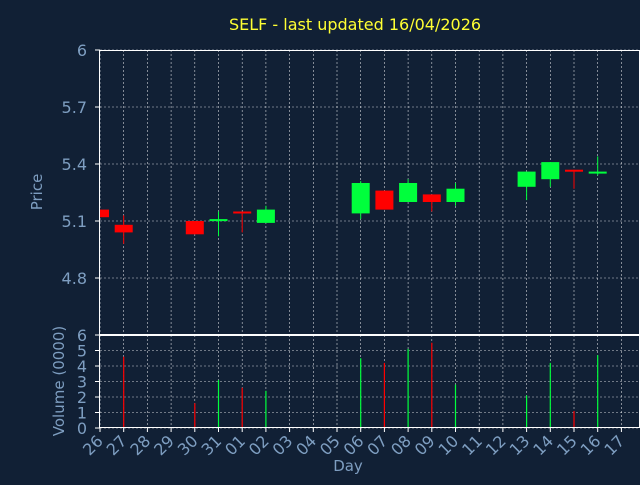 The height and width of the screenshot is (485, 640). What do you see at coordinates (348, 466) in the screenshot?
I see `x-axis-label: Day` at bounding box center [348, 466].